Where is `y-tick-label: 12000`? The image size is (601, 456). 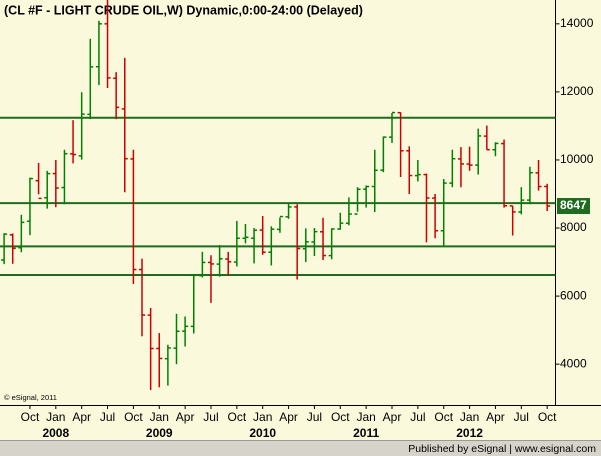 y-tick-label: 12000 is located at coordinates (577, 91).